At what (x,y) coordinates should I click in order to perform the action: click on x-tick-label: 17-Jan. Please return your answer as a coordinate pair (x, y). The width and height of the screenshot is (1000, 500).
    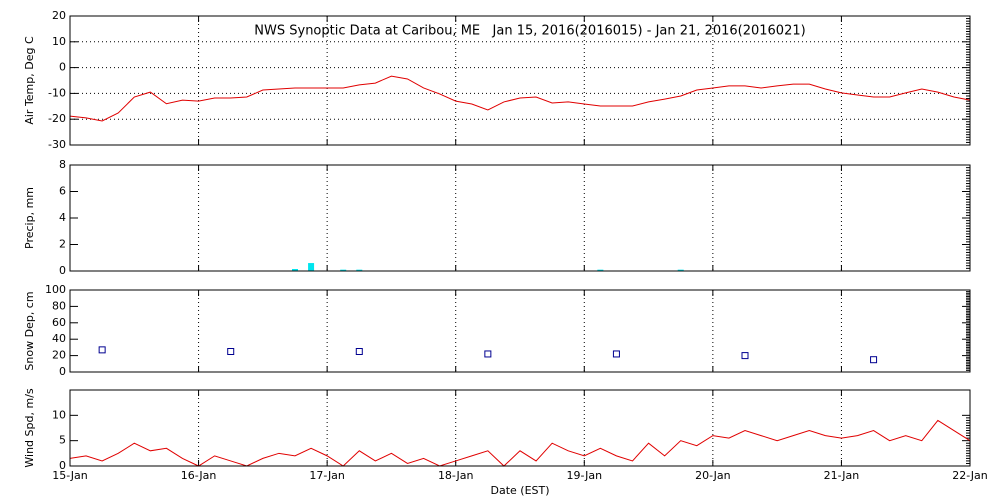
    Looking at the image, I should click on (327, 475).